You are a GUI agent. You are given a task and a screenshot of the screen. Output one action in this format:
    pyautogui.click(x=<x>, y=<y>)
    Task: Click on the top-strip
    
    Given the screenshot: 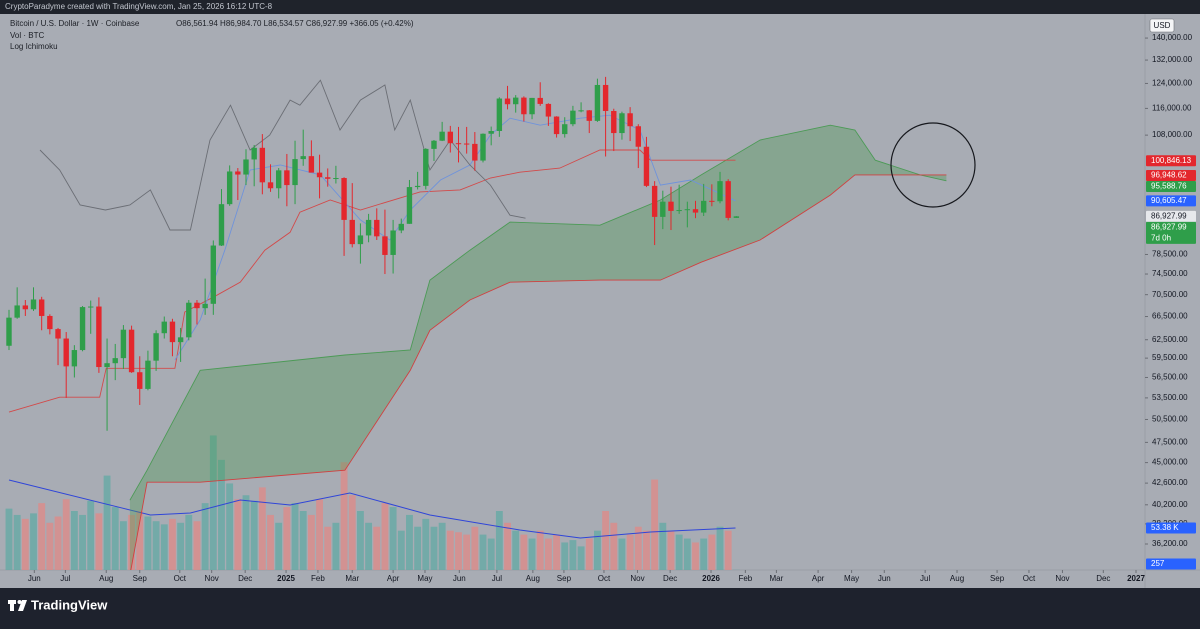 What is the action you would take?
    pyautogui.click(x=600, y=7)
    